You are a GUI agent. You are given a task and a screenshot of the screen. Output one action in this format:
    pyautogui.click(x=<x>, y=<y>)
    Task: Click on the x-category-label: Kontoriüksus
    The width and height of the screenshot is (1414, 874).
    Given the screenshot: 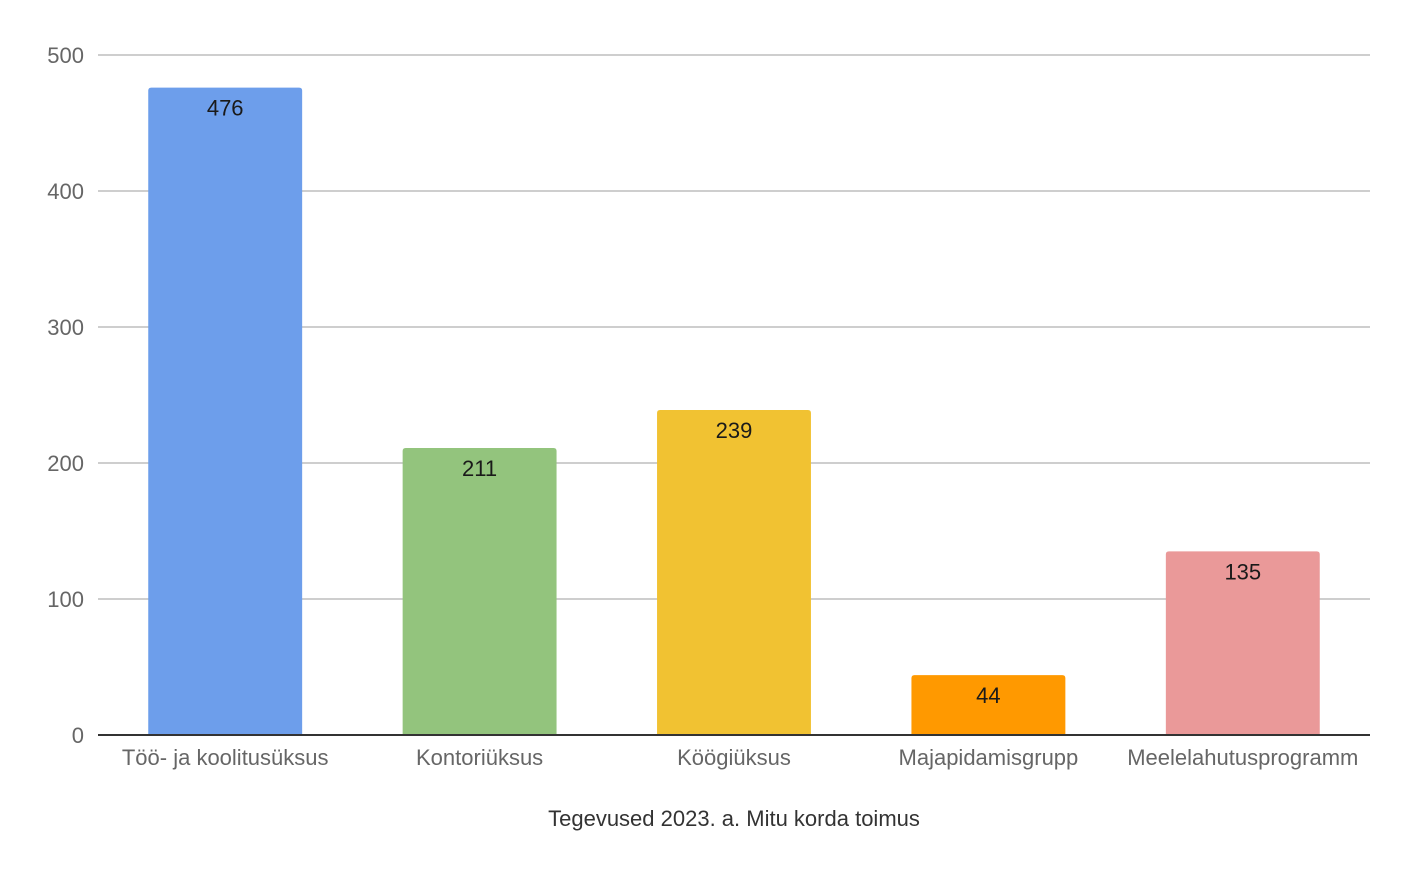 What is the action you would take?
    pyautogui.click(x=479, y=757)
    